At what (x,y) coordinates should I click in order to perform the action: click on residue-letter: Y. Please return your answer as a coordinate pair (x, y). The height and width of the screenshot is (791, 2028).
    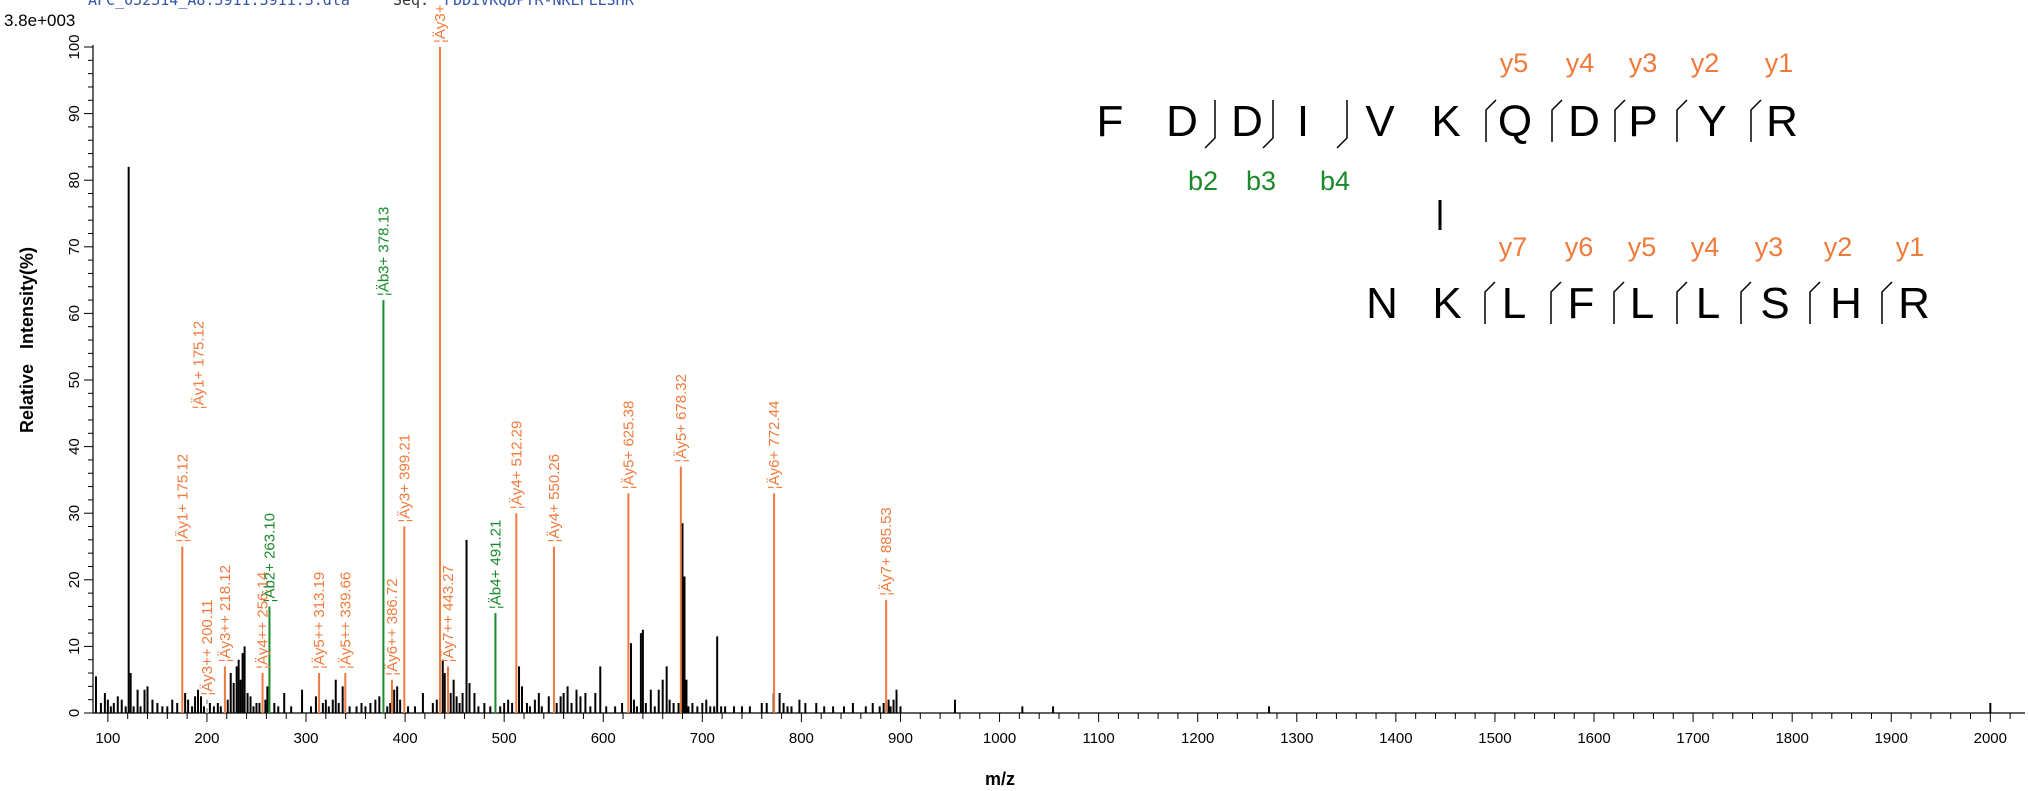
    Looking at the image, I should click on (1711, 121).